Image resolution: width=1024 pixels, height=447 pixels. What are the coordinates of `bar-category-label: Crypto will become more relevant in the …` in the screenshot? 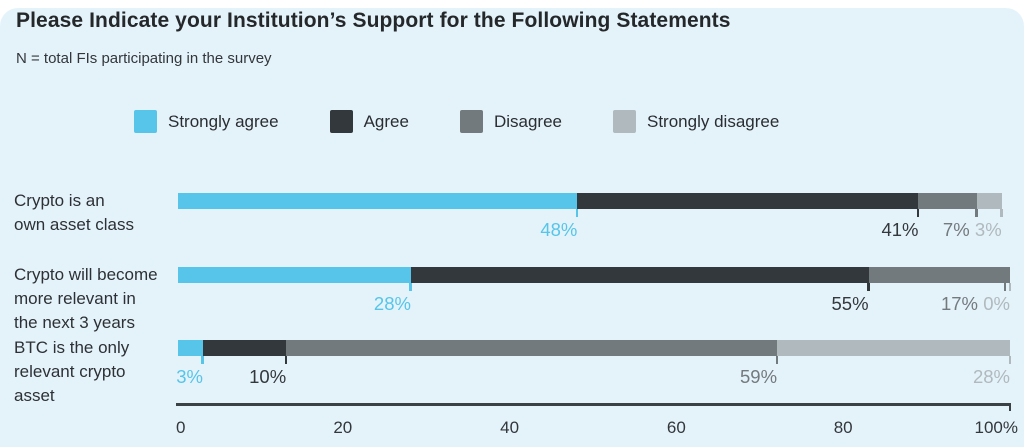 It's located at (86, 298).